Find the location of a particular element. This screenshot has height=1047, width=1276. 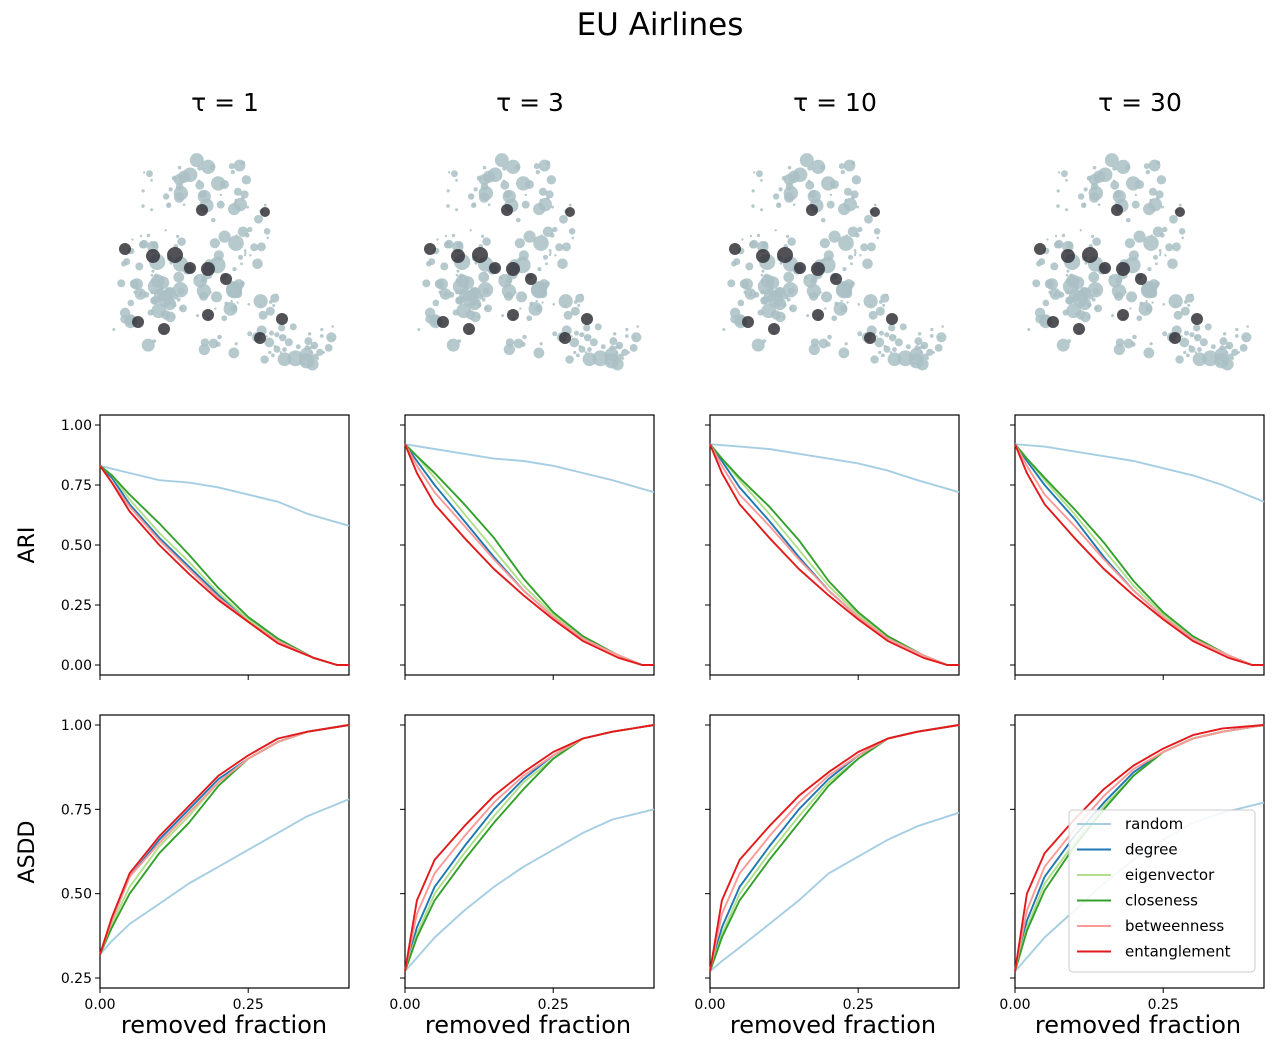

series-line-betweenness is located at coordinates (834, 554).